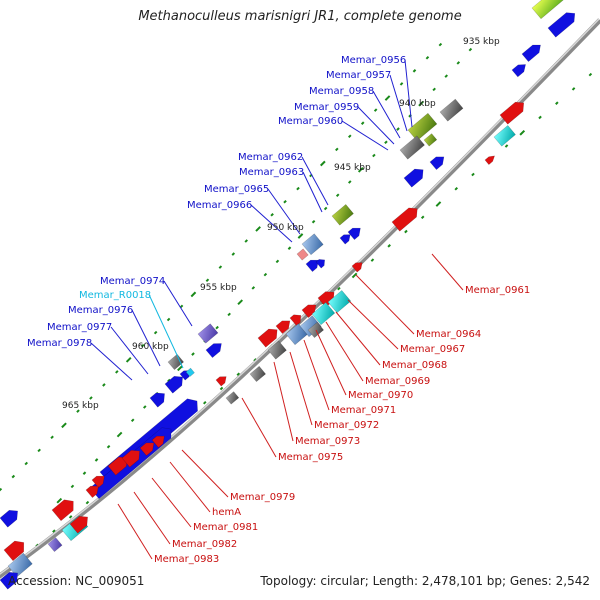 This screenshot has height=600, width=600. Describe the element at coordinates (417, 104) in the screenshot. I see `kbp-label: 940 kbp` at that location.